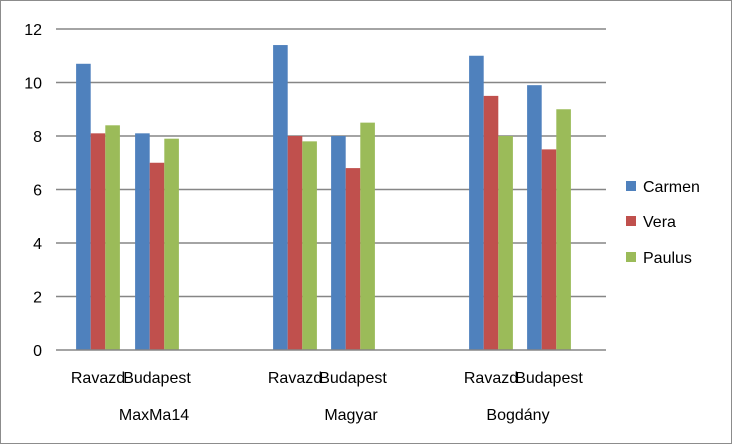 The image size is (732, 445). I want to click on legend-label-vera: Vera, so click(659, 222).